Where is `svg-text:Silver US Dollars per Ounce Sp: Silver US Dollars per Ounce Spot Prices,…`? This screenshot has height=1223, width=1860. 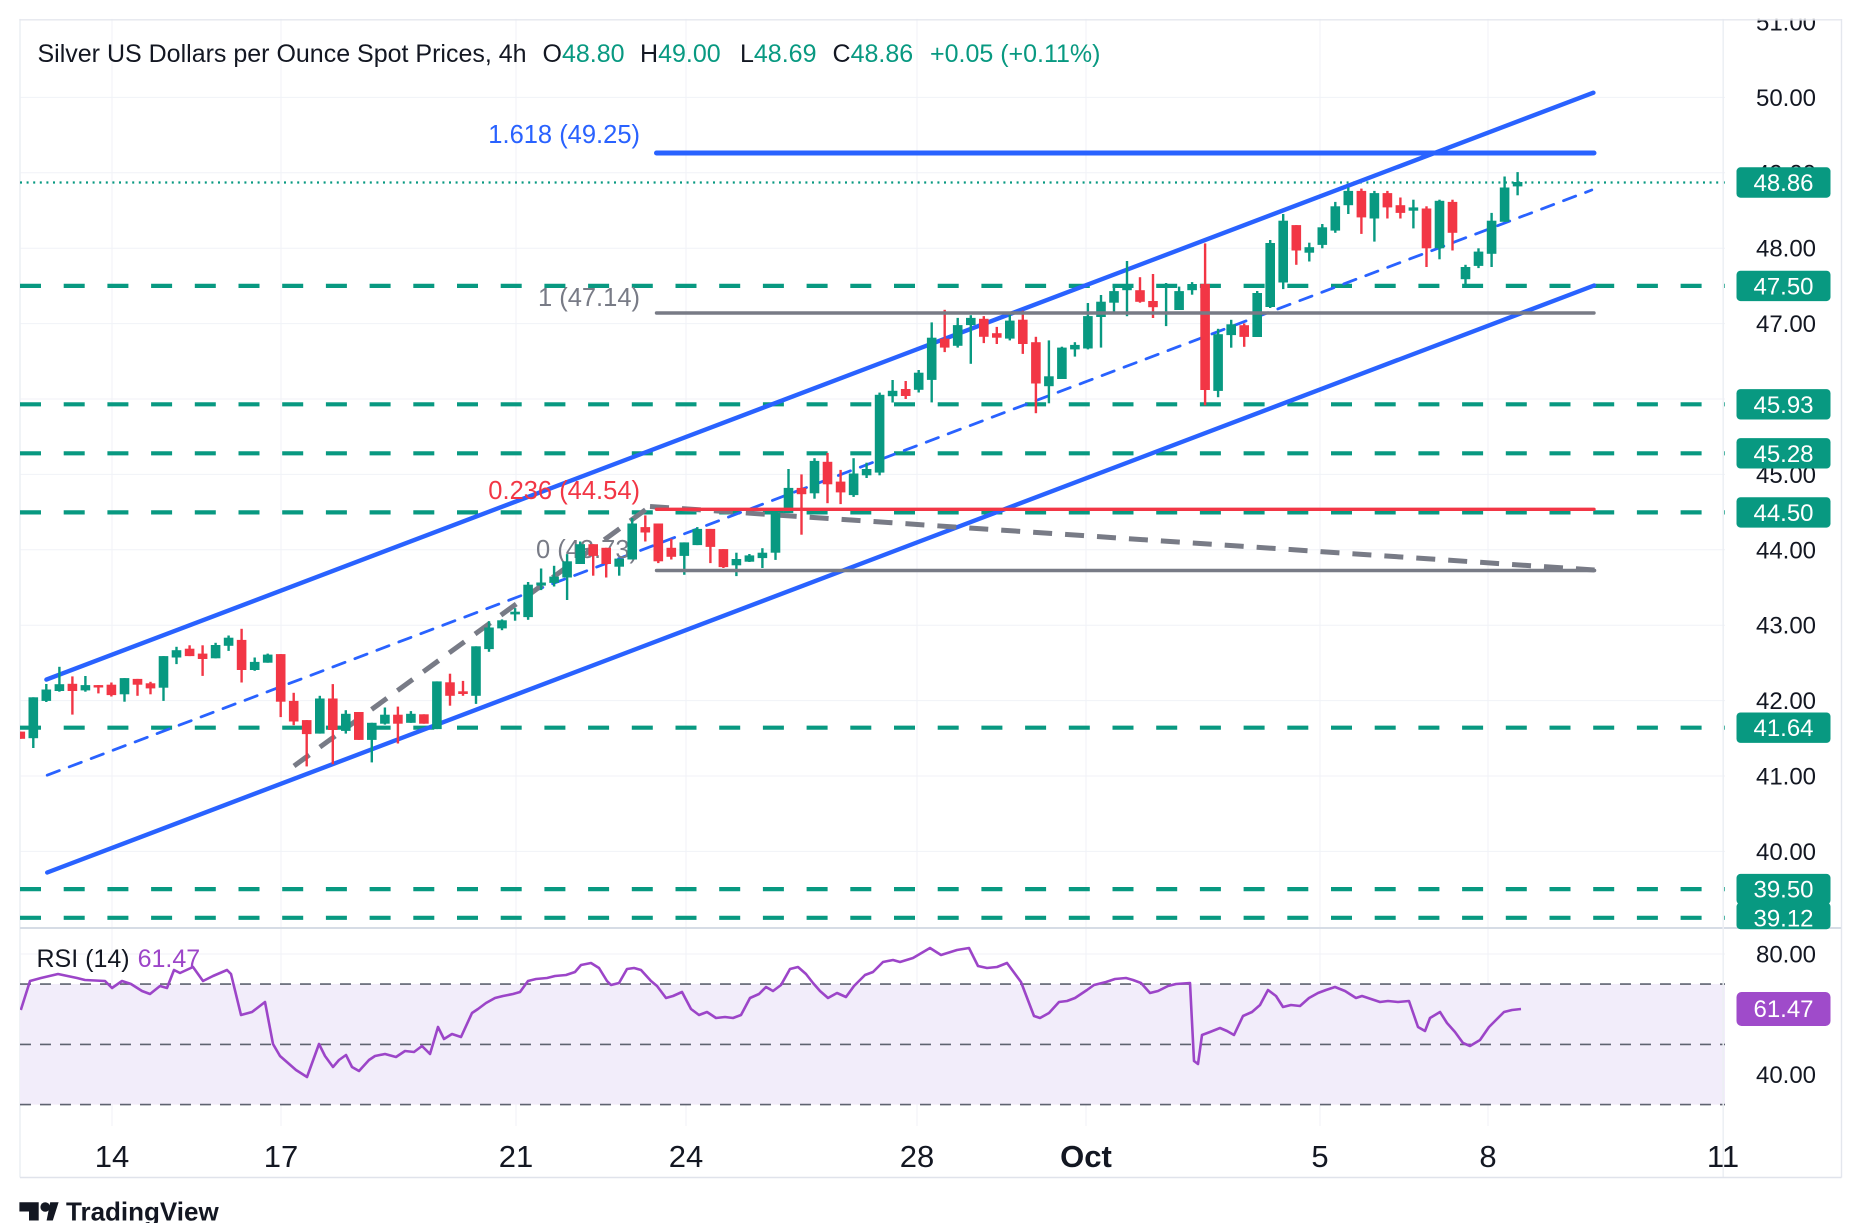 svg-text:Silver US Dollars per Ounce Sp: Silver US Dollars per Ounce Spot Prices,… is located at coordinates (569, 54).